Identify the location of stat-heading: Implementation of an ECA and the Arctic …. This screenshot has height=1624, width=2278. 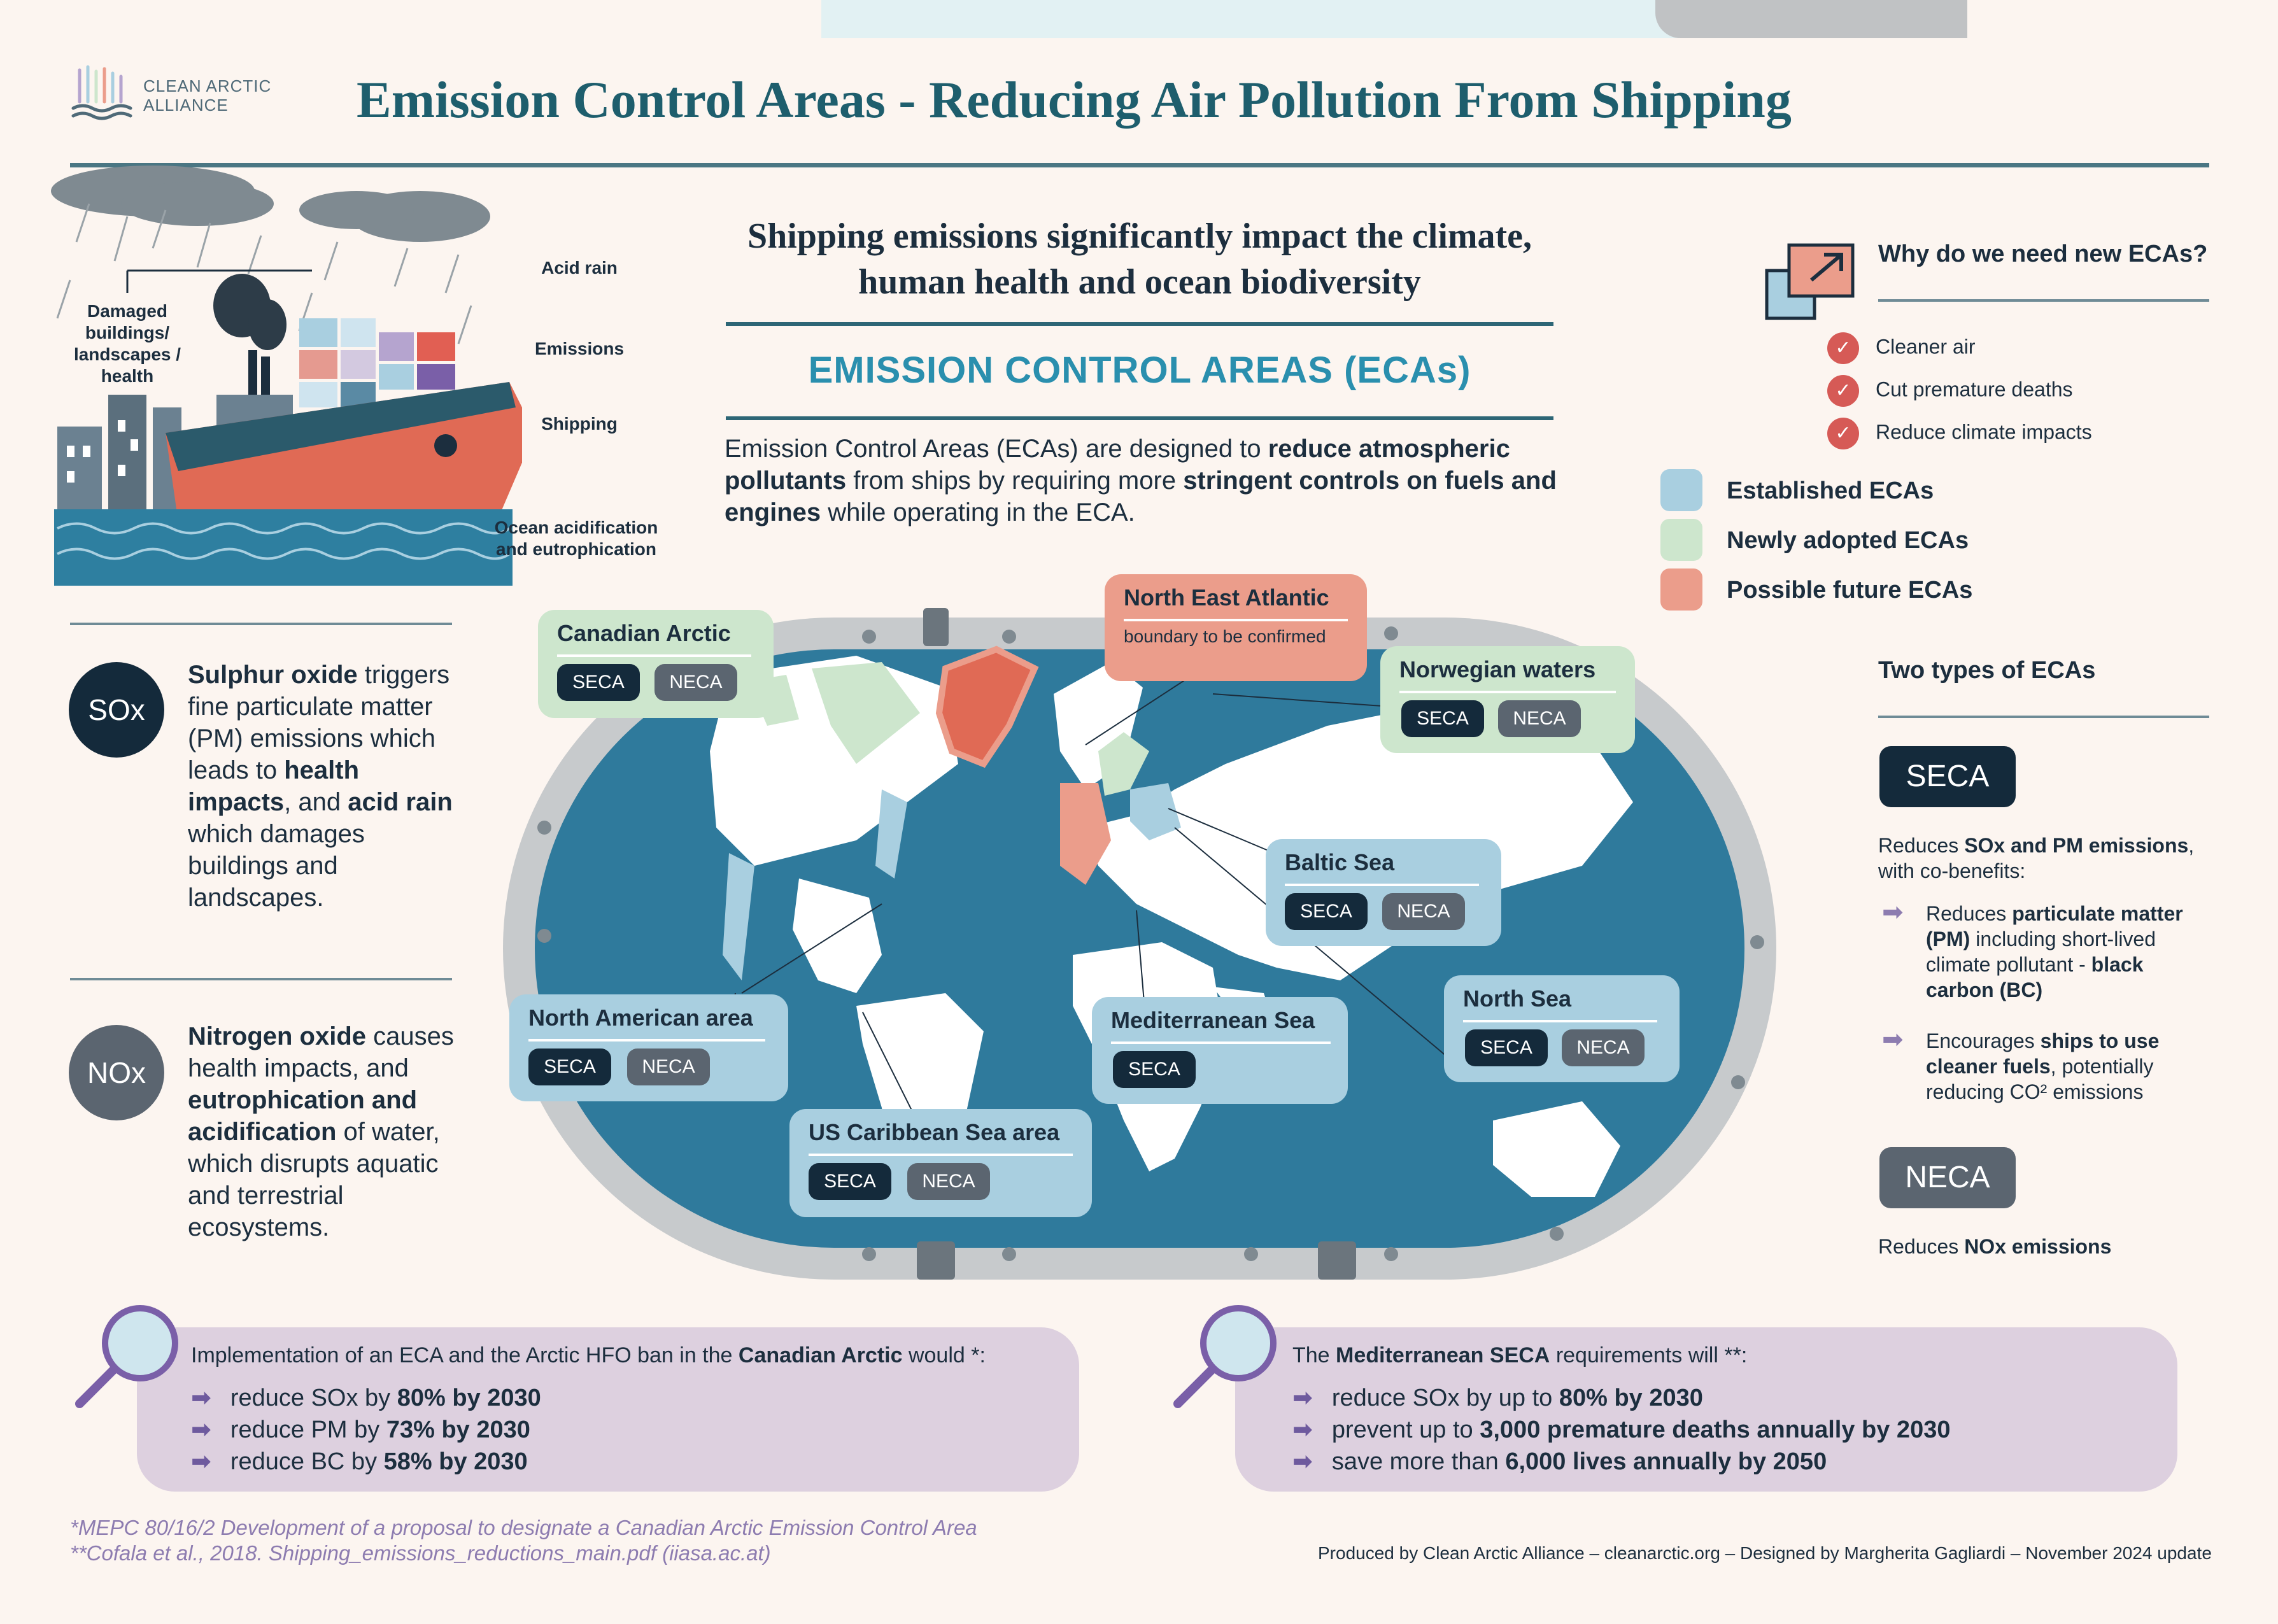
(588, 1355).